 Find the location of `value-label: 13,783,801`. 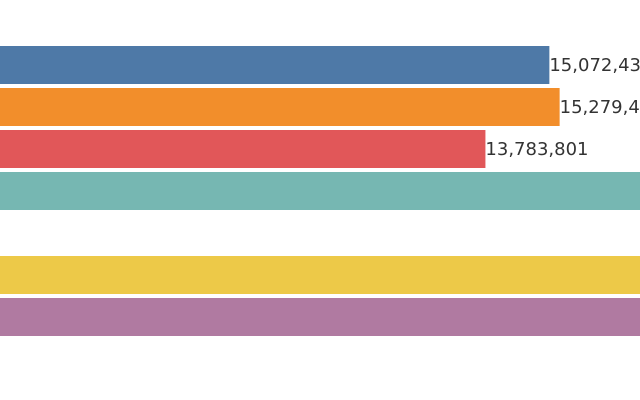

value-label: 13,783,801 is located at coordinates (536, 149).